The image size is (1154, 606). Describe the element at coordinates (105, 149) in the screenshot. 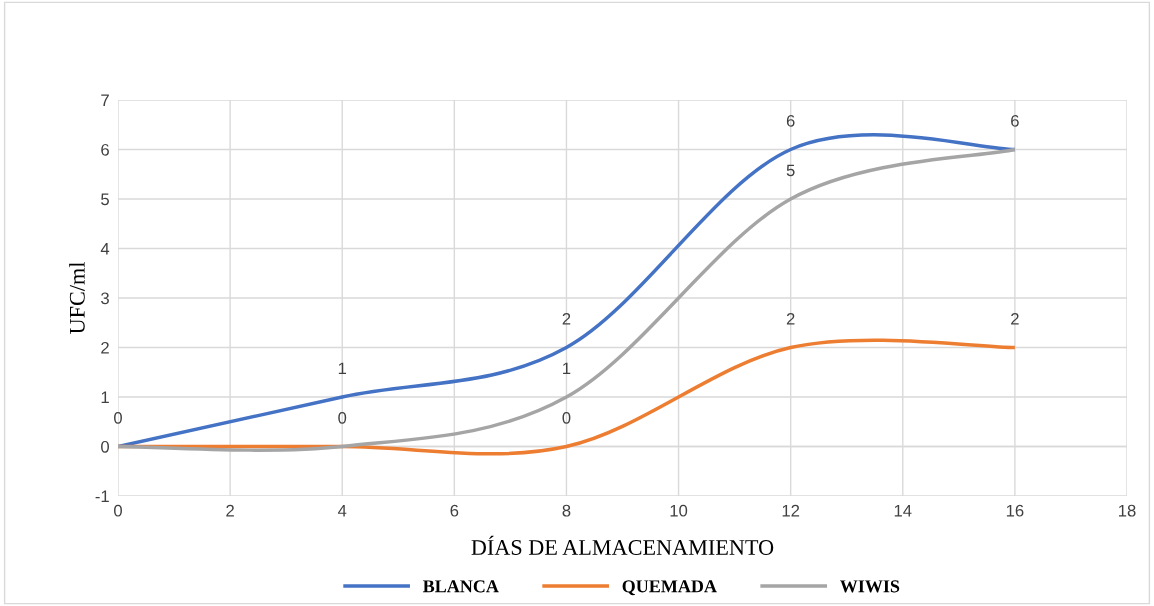

I see `y-tick-label: 6` at that location.